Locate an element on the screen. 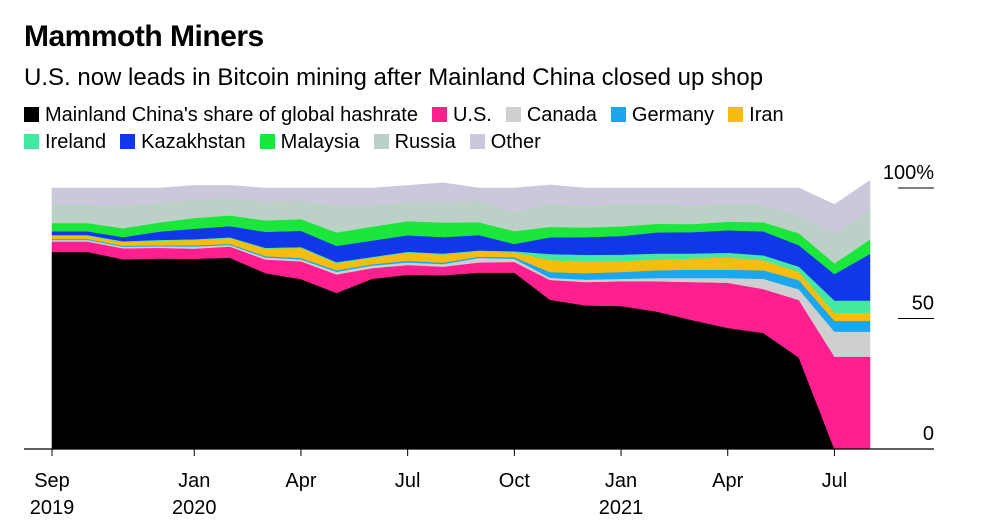  legend-label: Ireland is located at coordinates (76, 142).